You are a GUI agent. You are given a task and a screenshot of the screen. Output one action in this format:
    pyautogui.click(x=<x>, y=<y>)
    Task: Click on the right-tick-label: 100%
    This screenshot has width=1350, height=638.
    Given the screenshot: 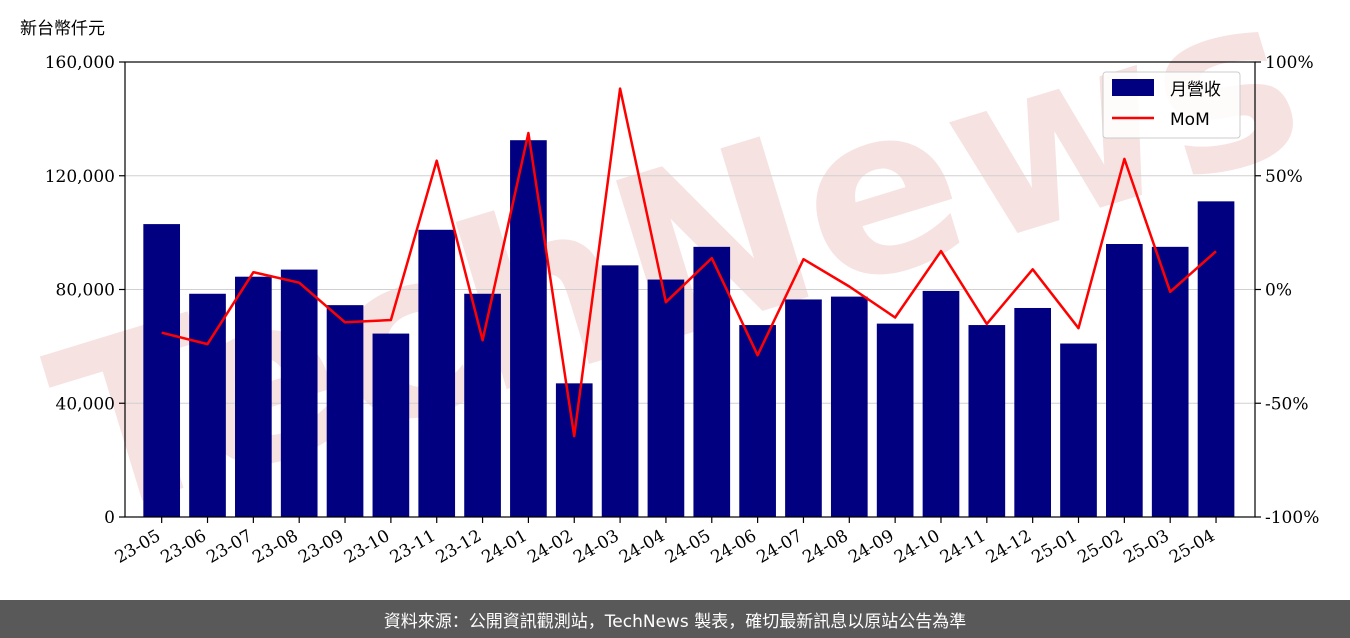 What is the action you would take?
    pyautogui.click(x=1289, y=63)
    